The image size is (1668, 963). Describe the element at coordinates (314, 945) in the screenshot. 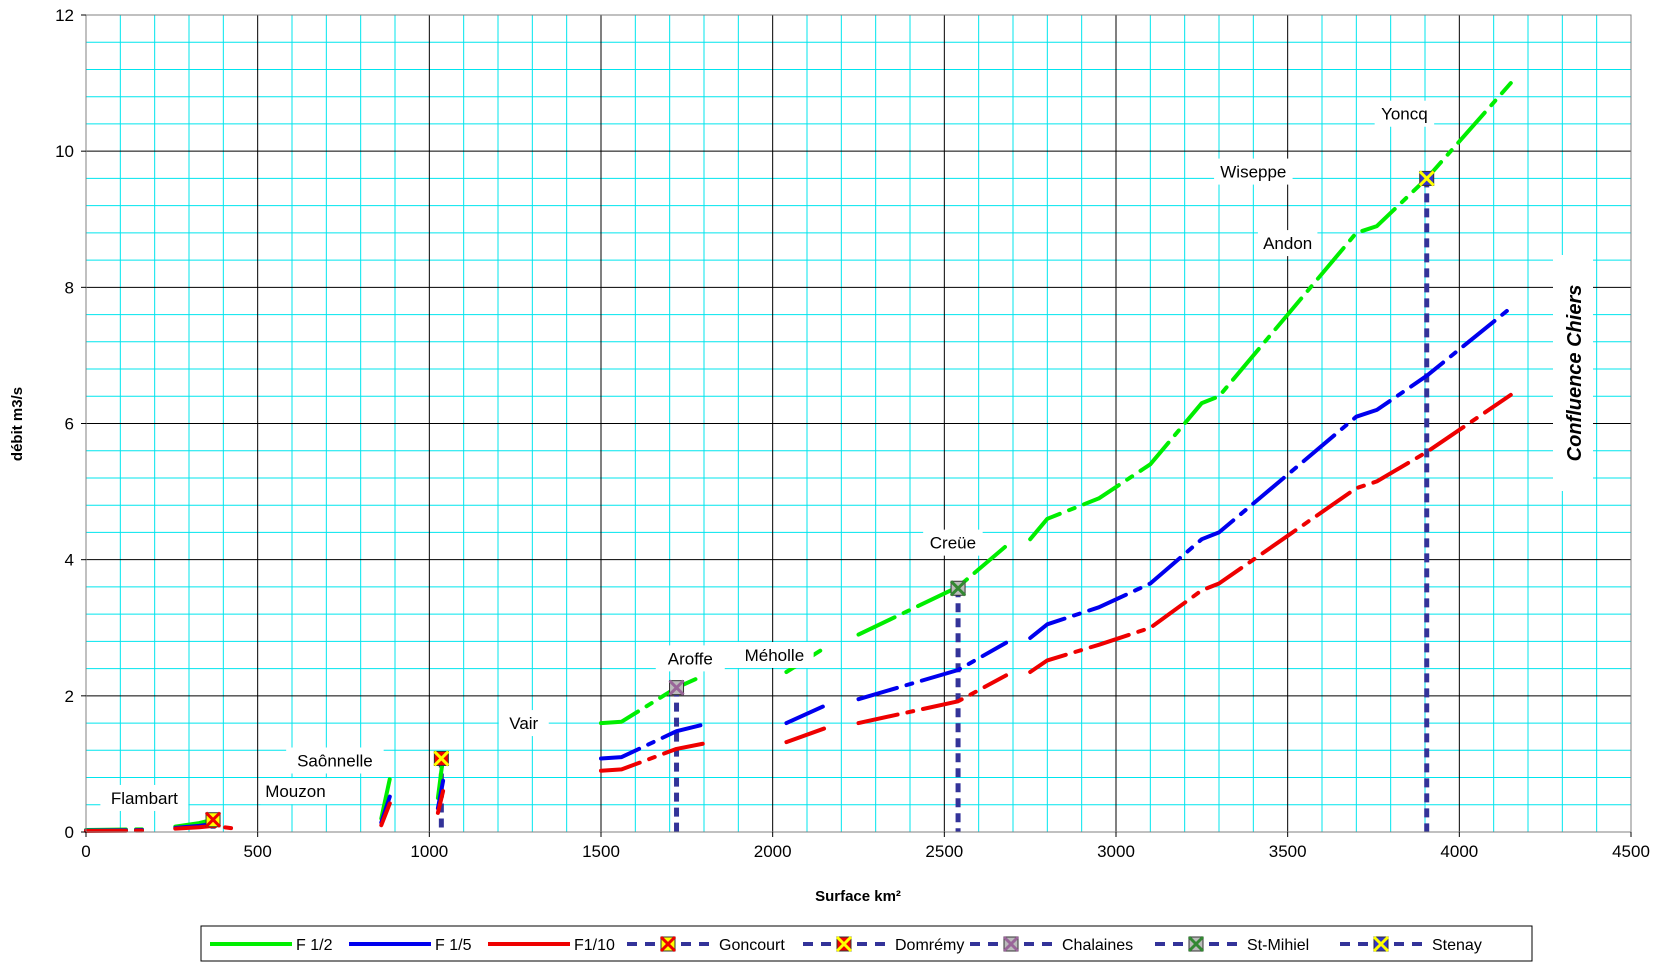

I see `legend-label: F 1/2` at that location.